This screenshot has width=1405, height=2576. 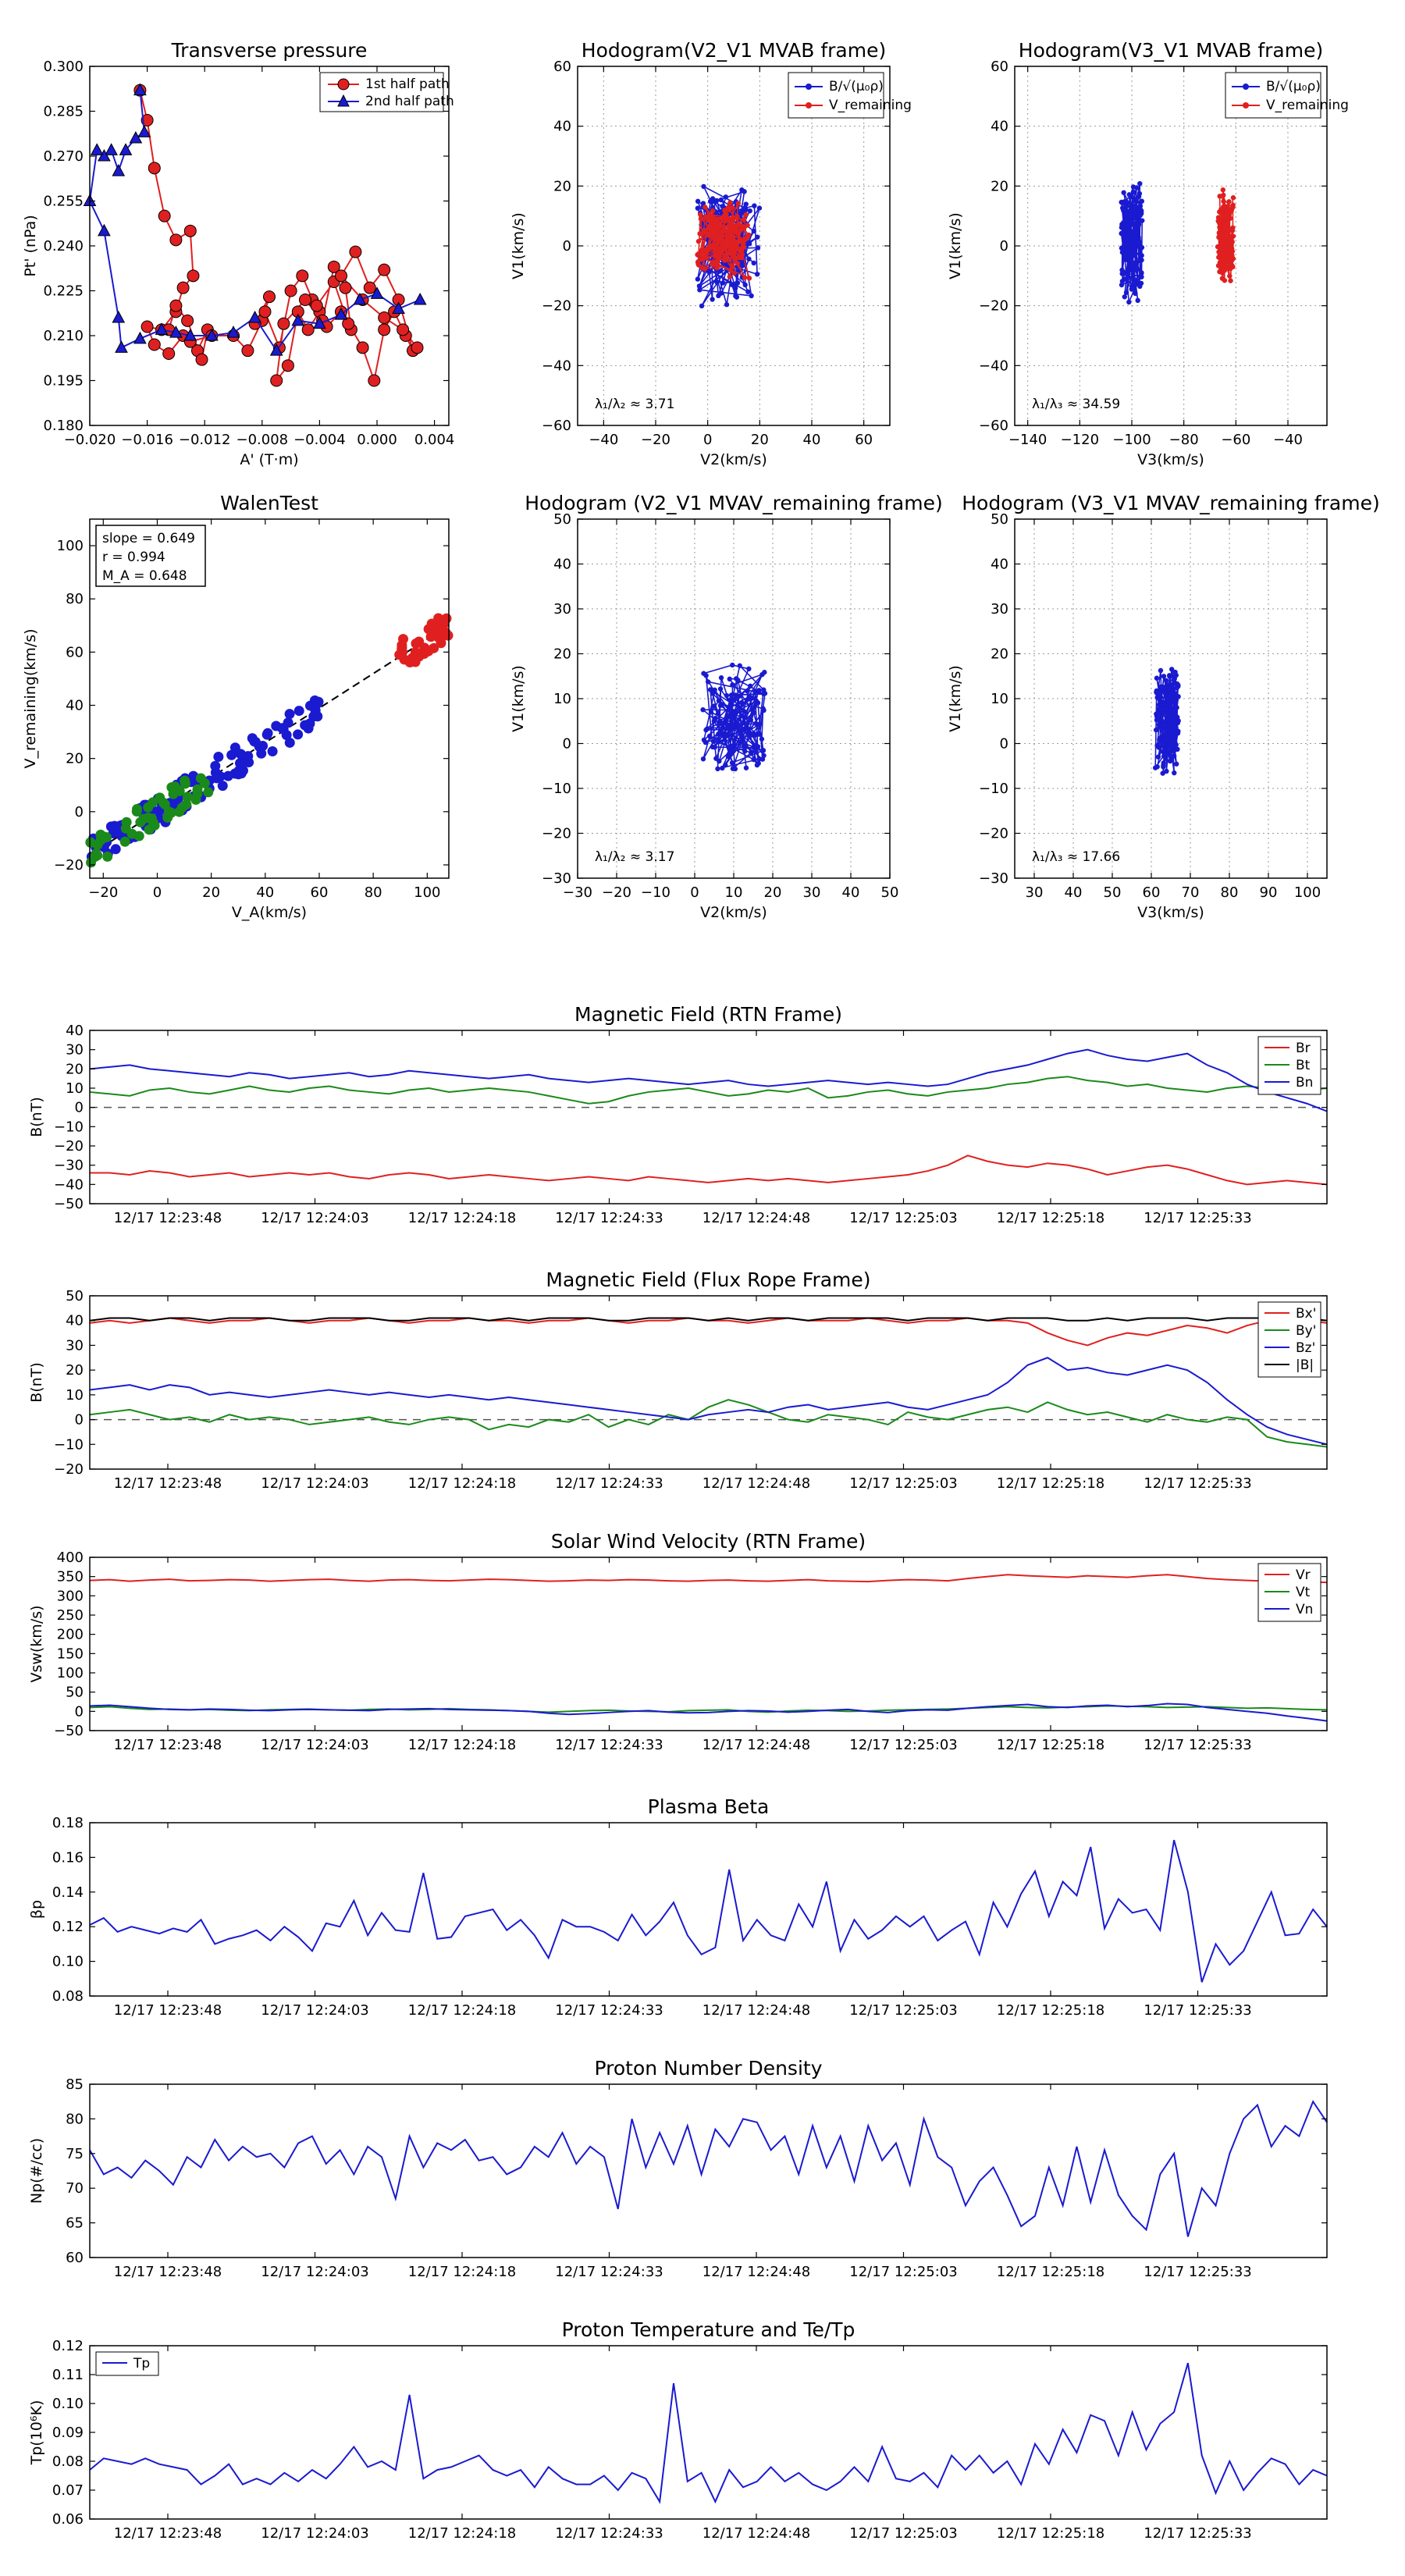 What do you see at coordinates (1050, 2533) in the screenshot?
I see `x-tick-label: 12/17 12:25:18` at bounding box center [1050, 2533].